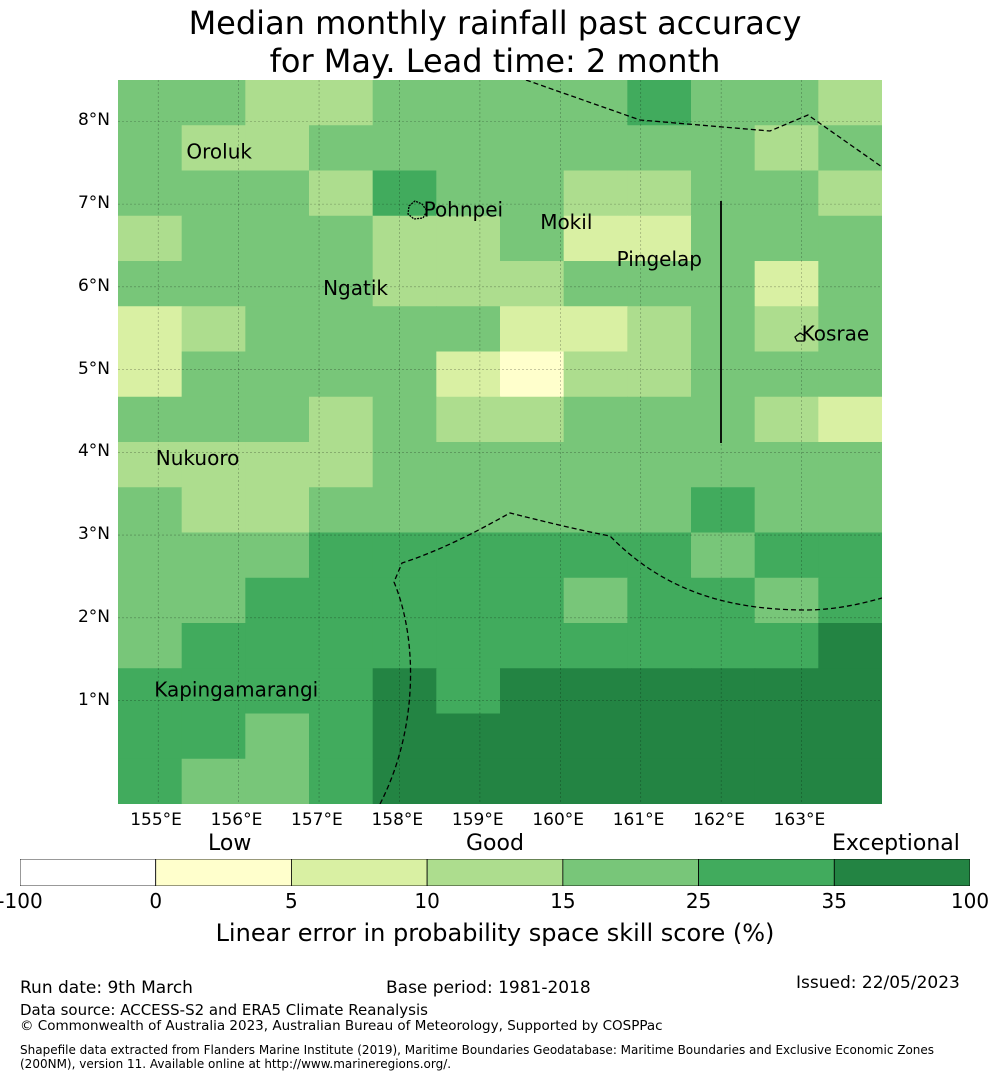 This screenshot has height=1080, width=990. I want to click on place-label: Pingelap, so click(659, 259).